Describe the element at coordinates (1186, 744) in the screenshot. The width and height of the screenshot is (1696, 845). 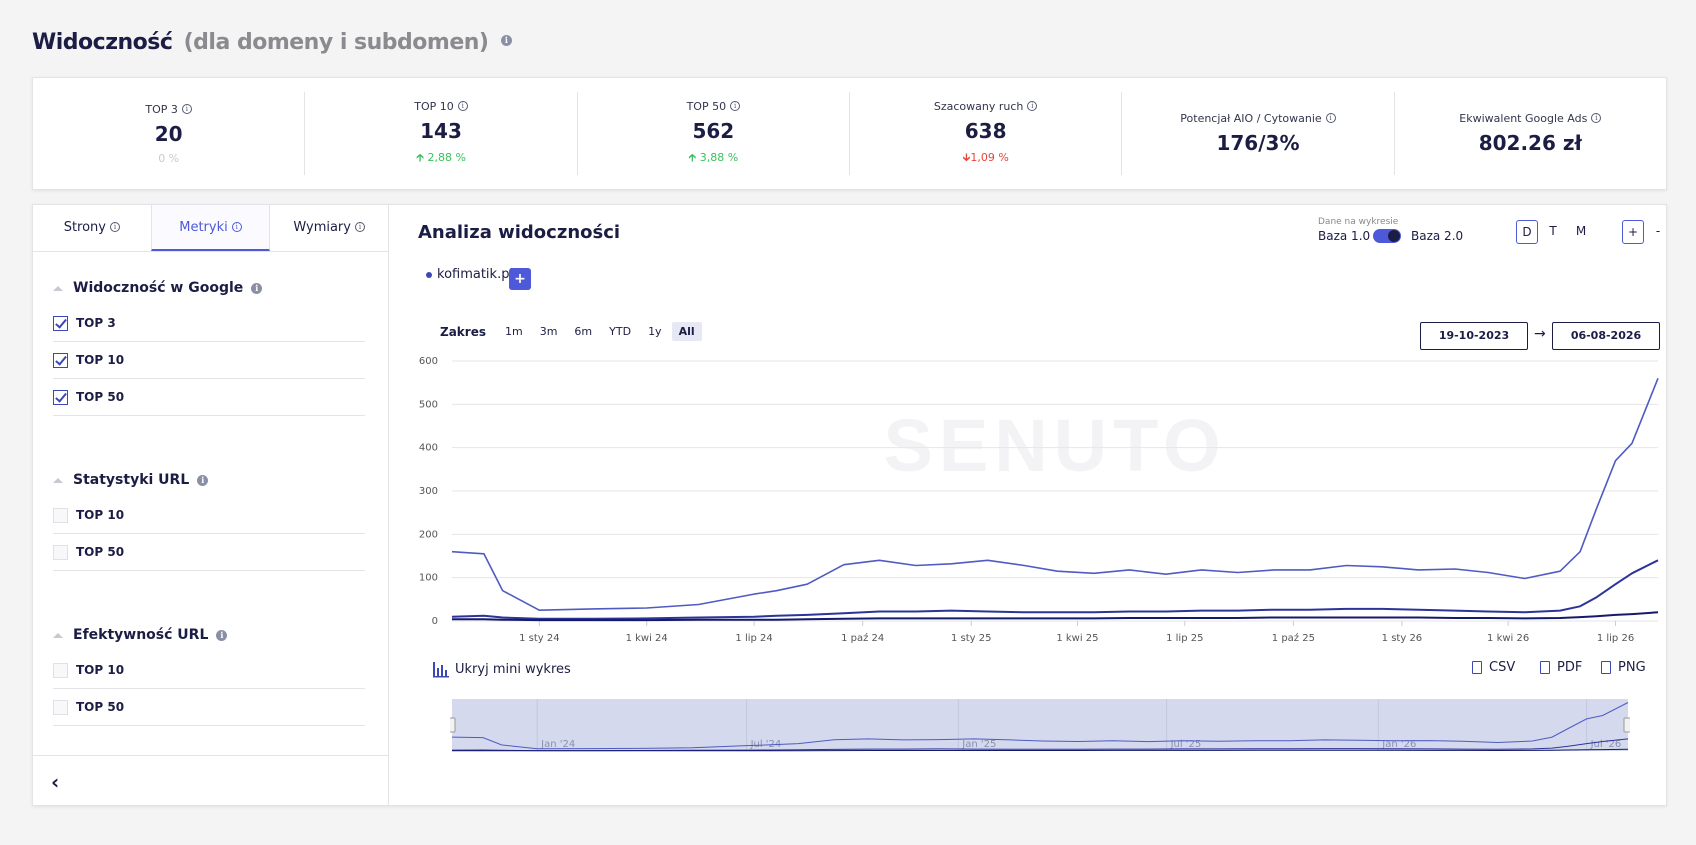
I see `navigator-tick-label: Jul '25` at that location.